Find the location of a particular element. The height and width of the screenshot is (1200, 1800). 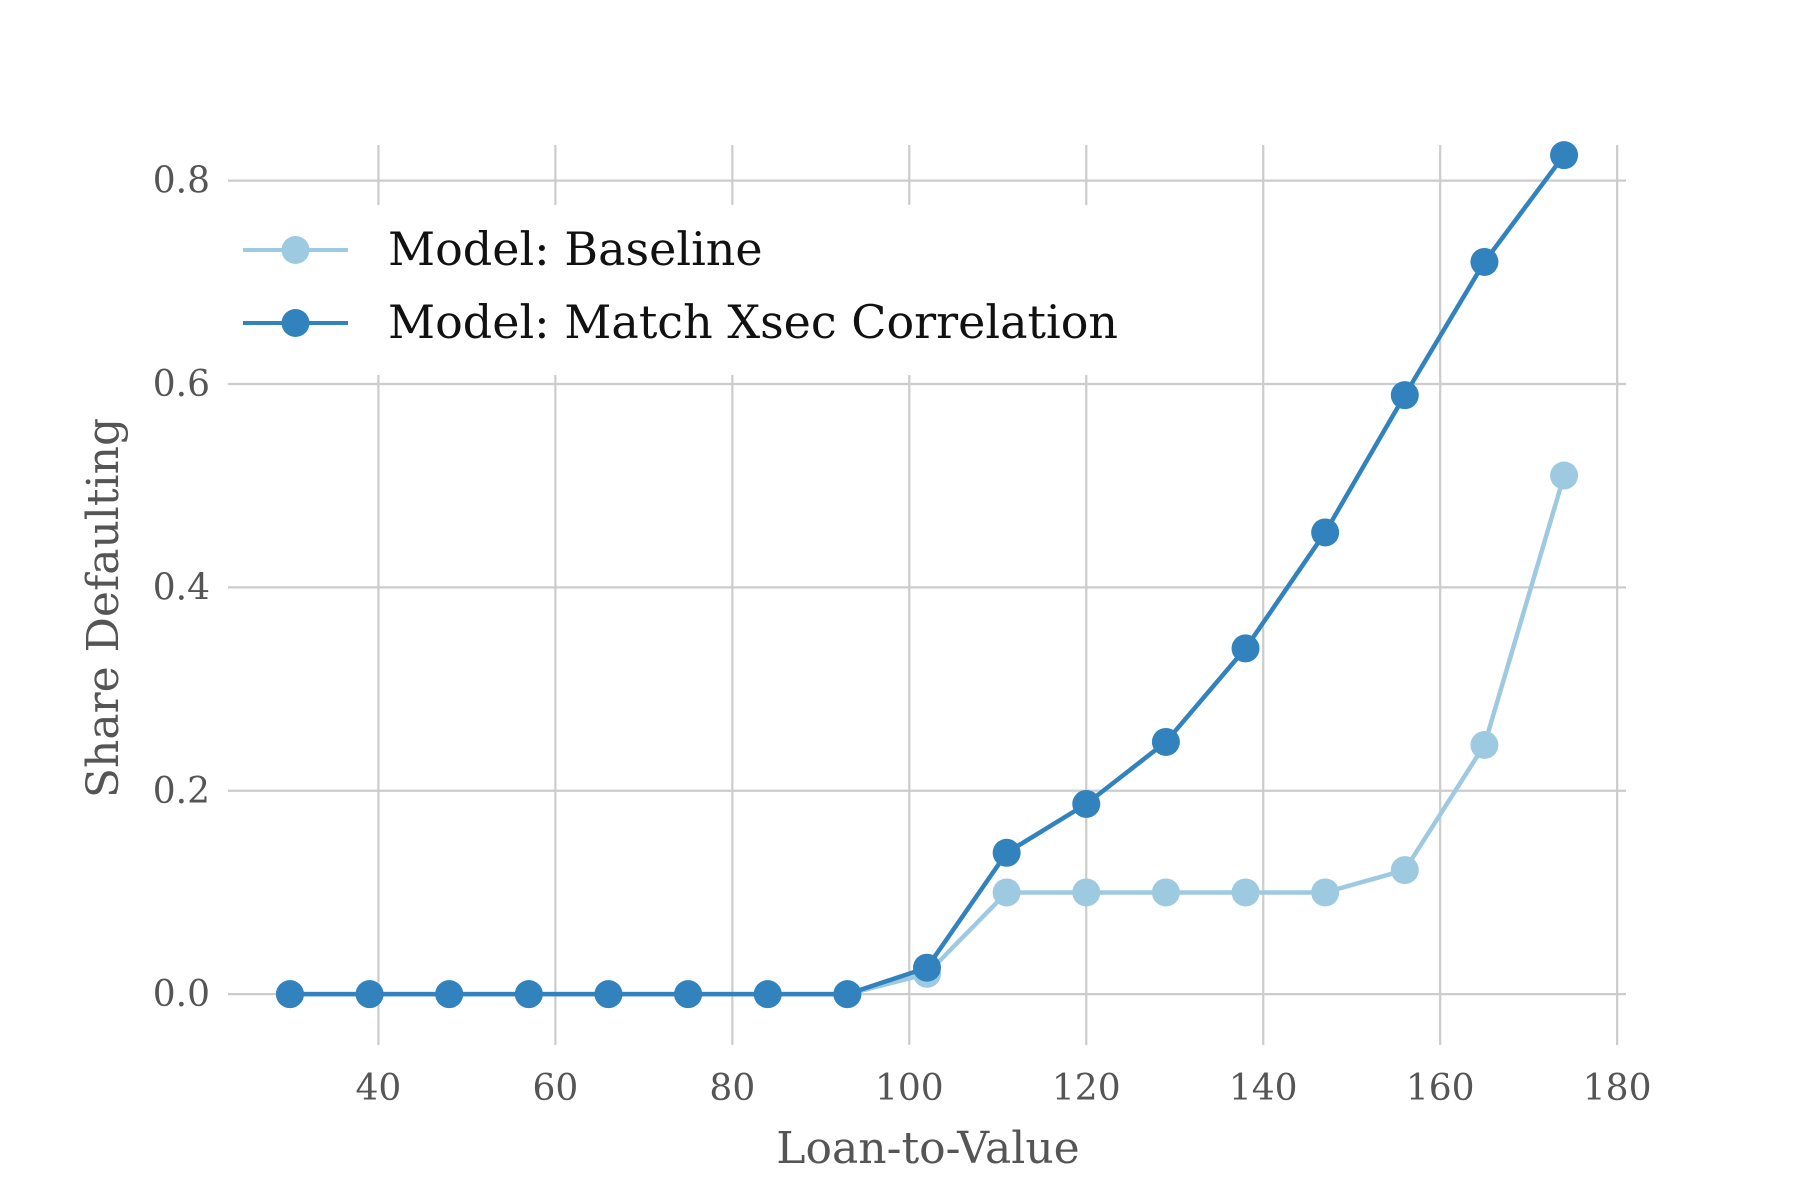

legend-marker-baseline is located at coordinates (295, 250).